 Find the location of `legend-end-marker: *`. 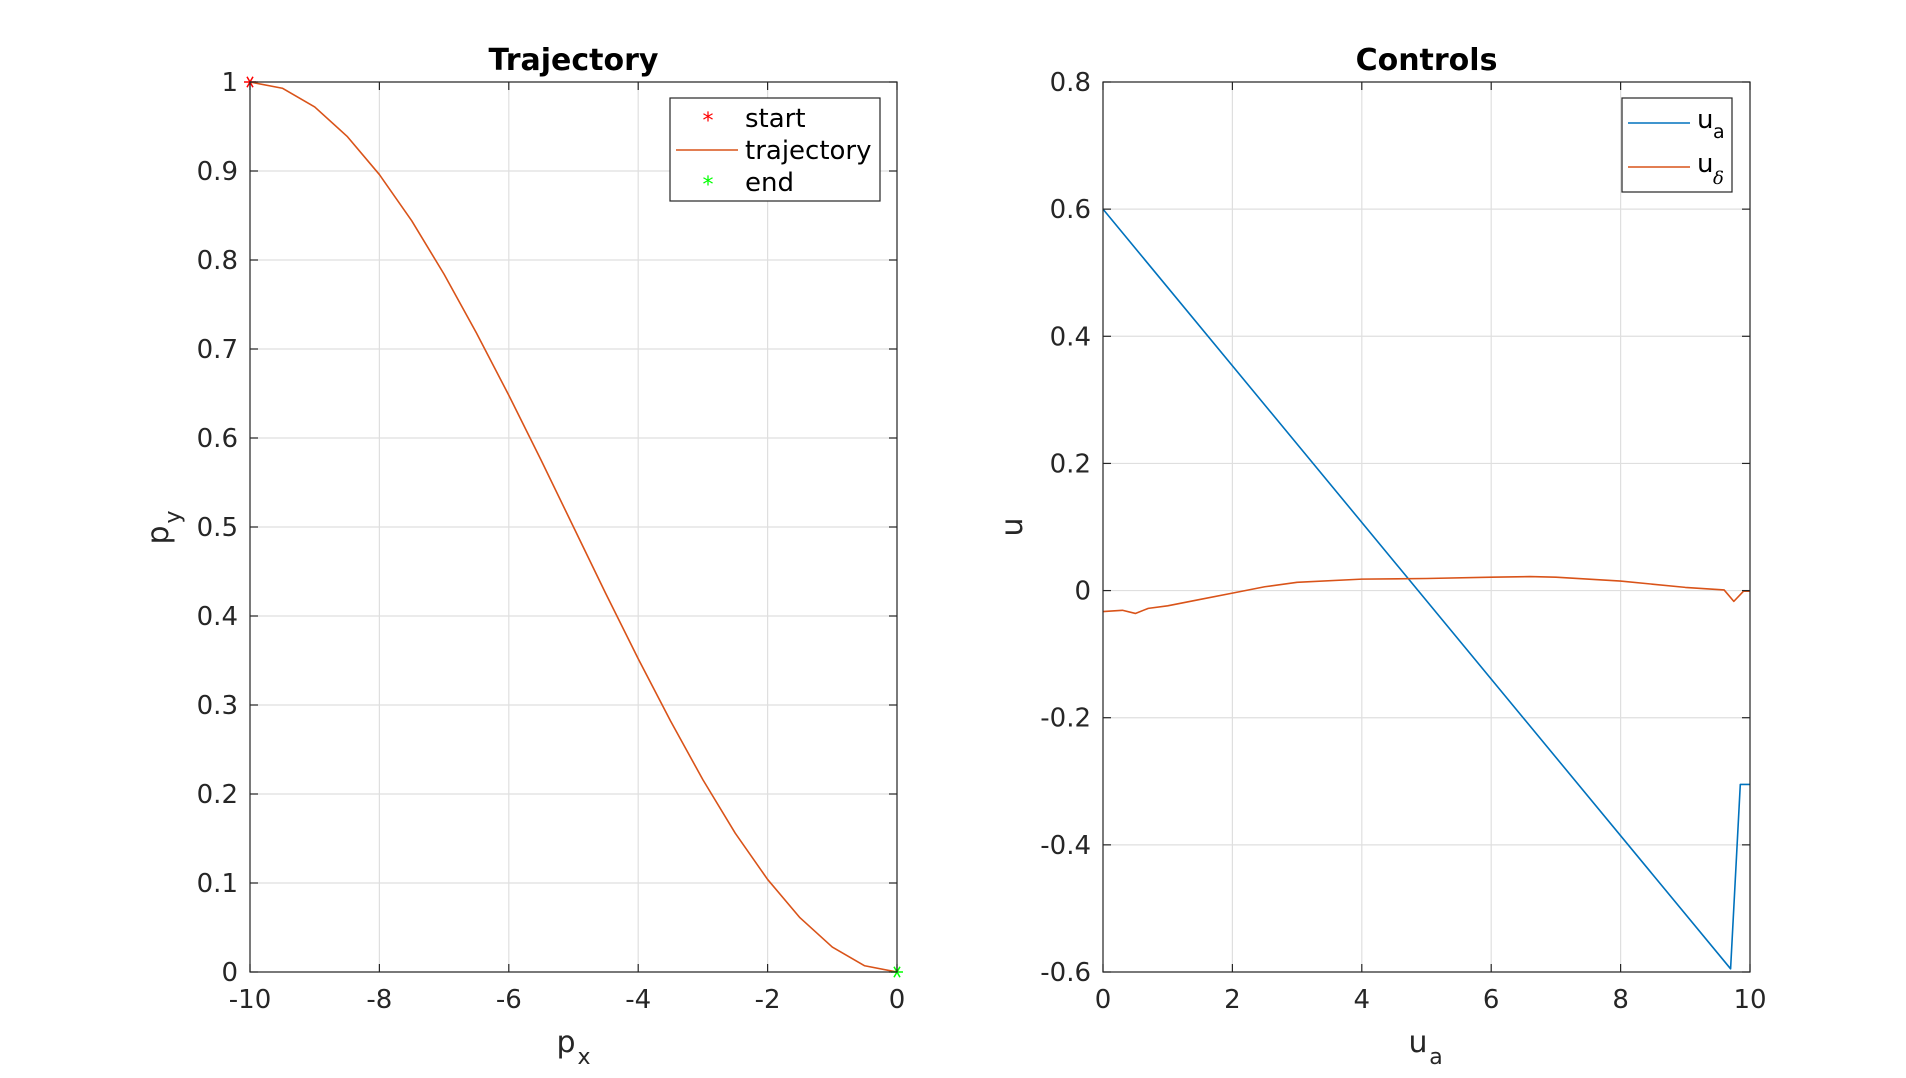

legend-end-marker: * is located at coordinates (708, 185).